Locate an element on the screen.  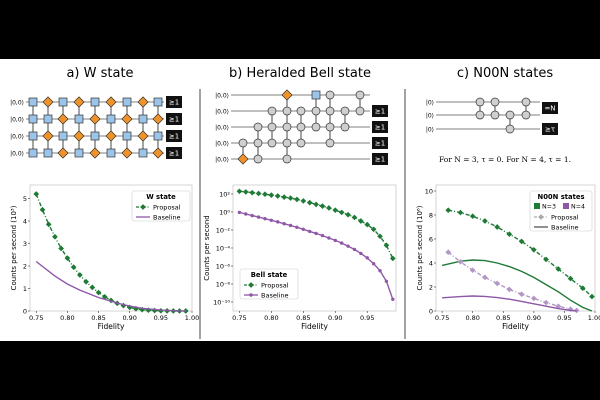
circuit-noon-state: |0⟩ |0⟩ |0⟩ =N ≥τ is located at coordinates (492, 116).